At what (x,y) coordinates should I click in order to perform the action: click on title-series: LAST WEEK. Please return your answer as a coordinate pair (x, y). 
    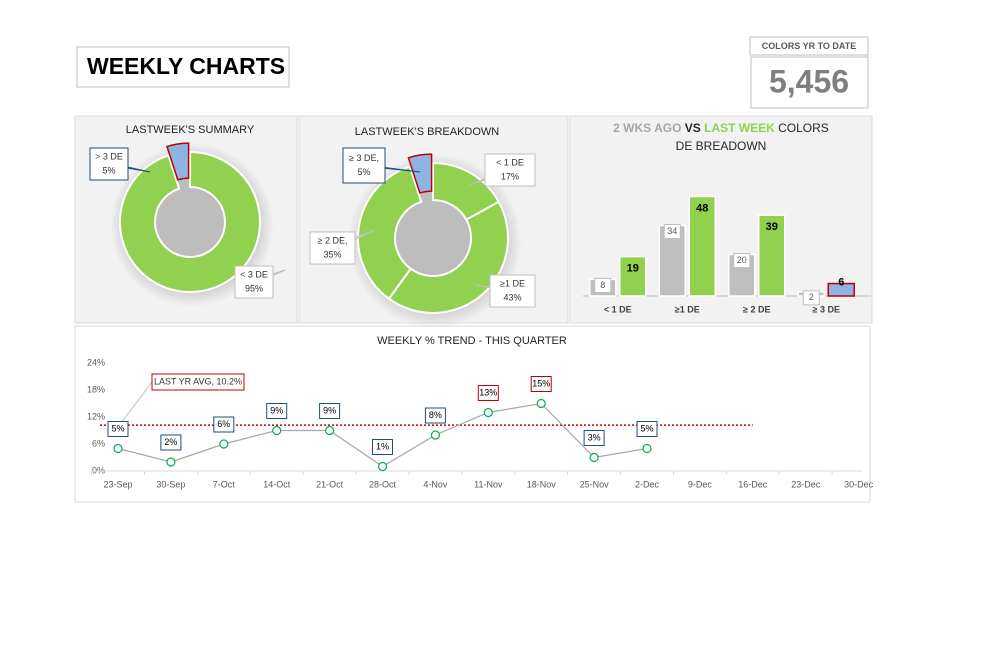
    Looking at the image, I should click on (739, 128).